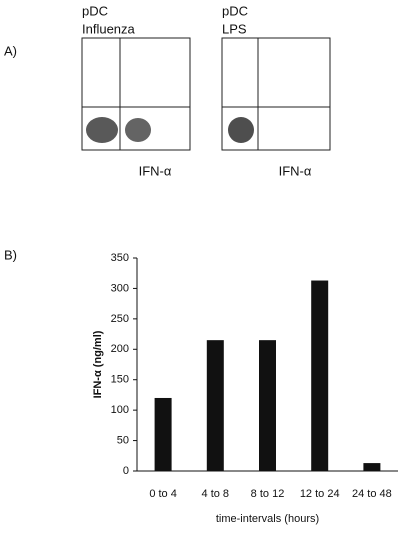  Describe the element at coordinates (98, 364) in the screenshot. I see `y-axis-label: IFN-α (ng/ml)` at that location.